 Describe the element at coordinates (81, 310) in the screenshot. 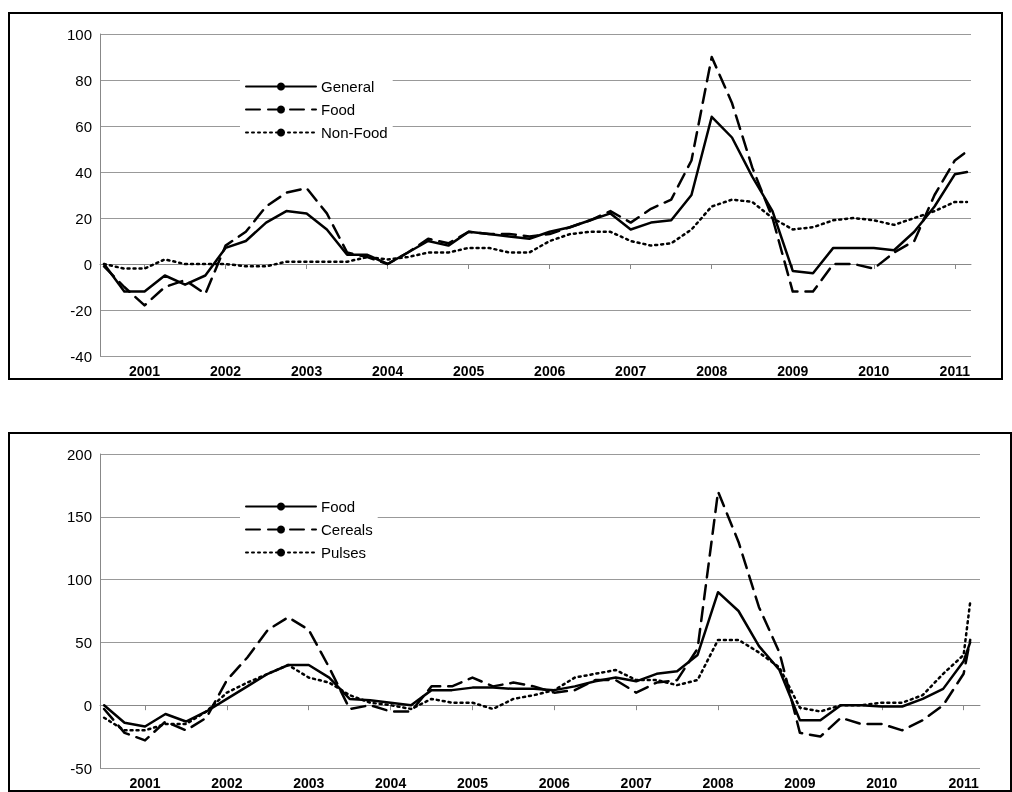

I see `y-tick-label: -20` at that location.